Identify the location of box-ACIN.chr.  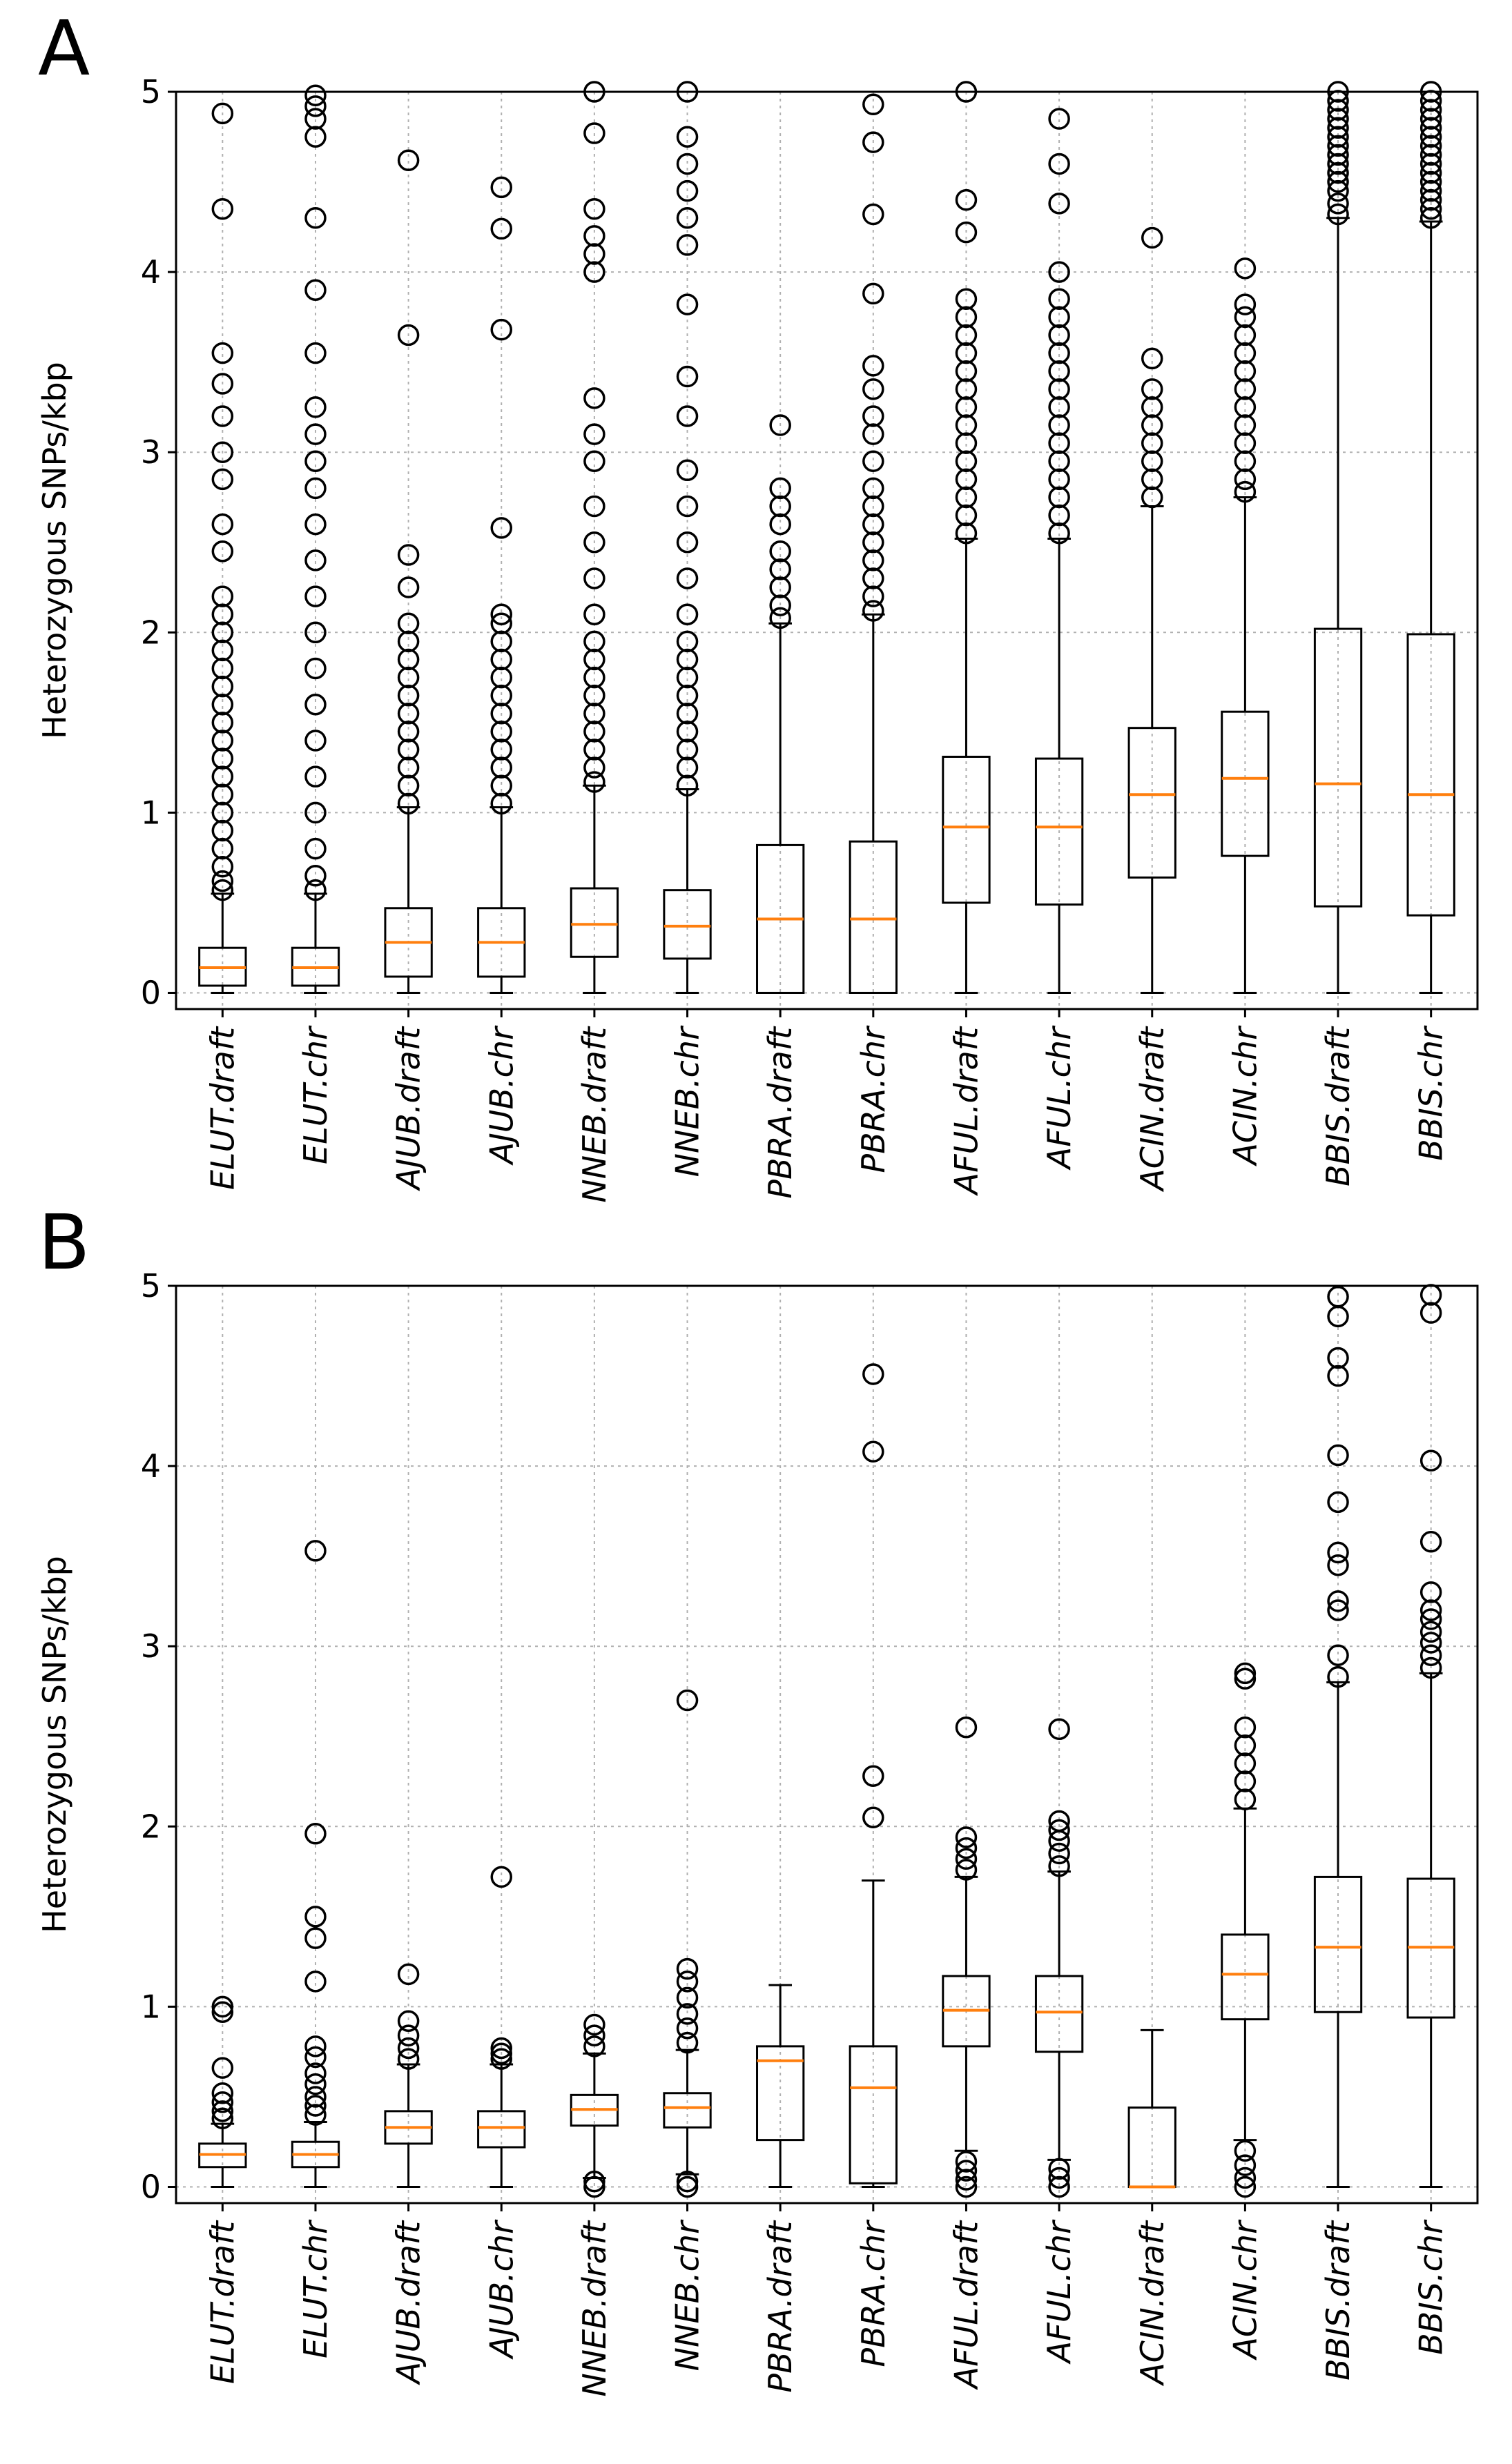
(1245, 1930).